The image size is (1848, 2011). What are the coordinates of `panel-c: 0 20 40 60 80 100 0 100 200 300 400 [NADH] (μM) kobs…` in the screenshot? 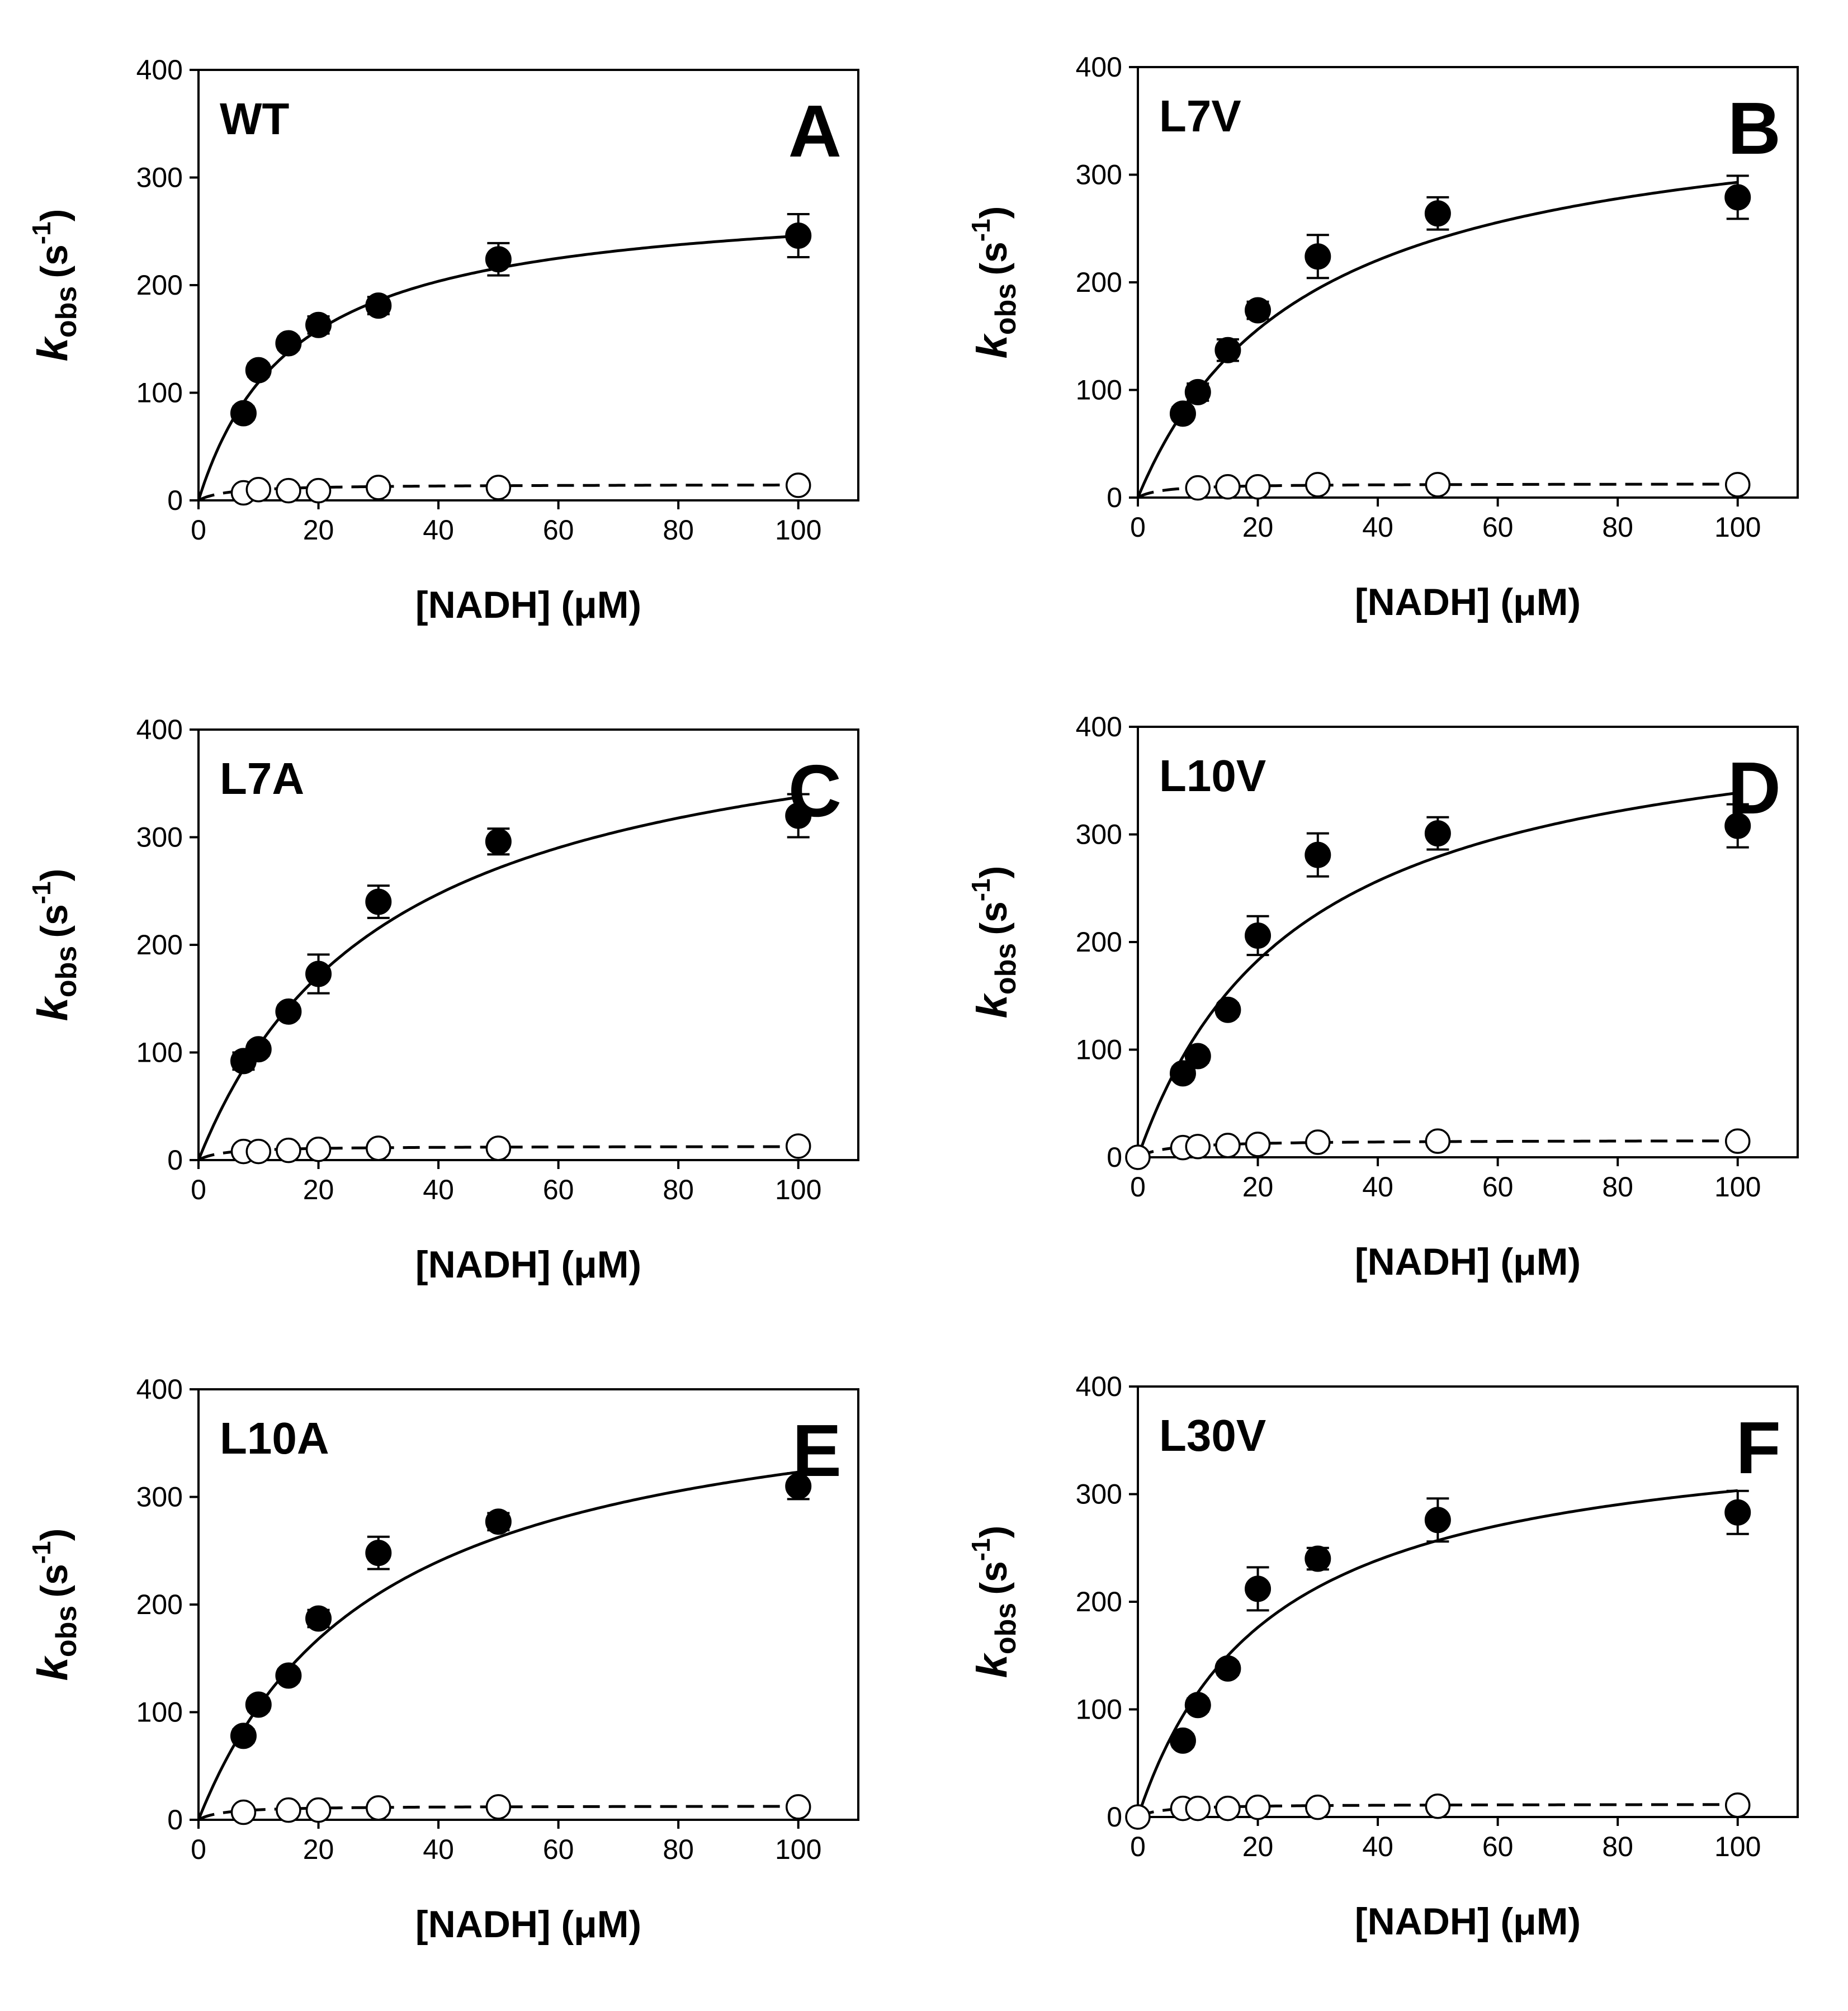 It's located at (443, 1000).